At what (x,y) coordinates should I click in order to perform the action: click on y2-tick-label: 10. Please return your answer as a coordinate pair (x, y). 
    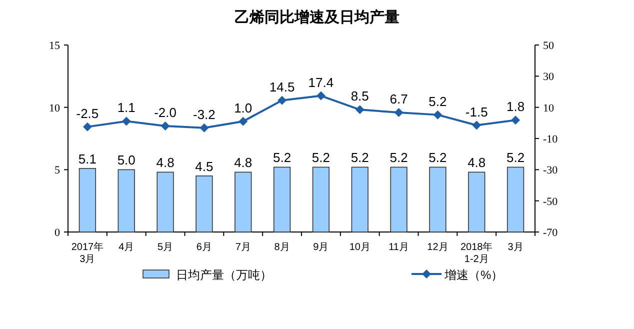
    Looking at the image, I should click on (548, 108).